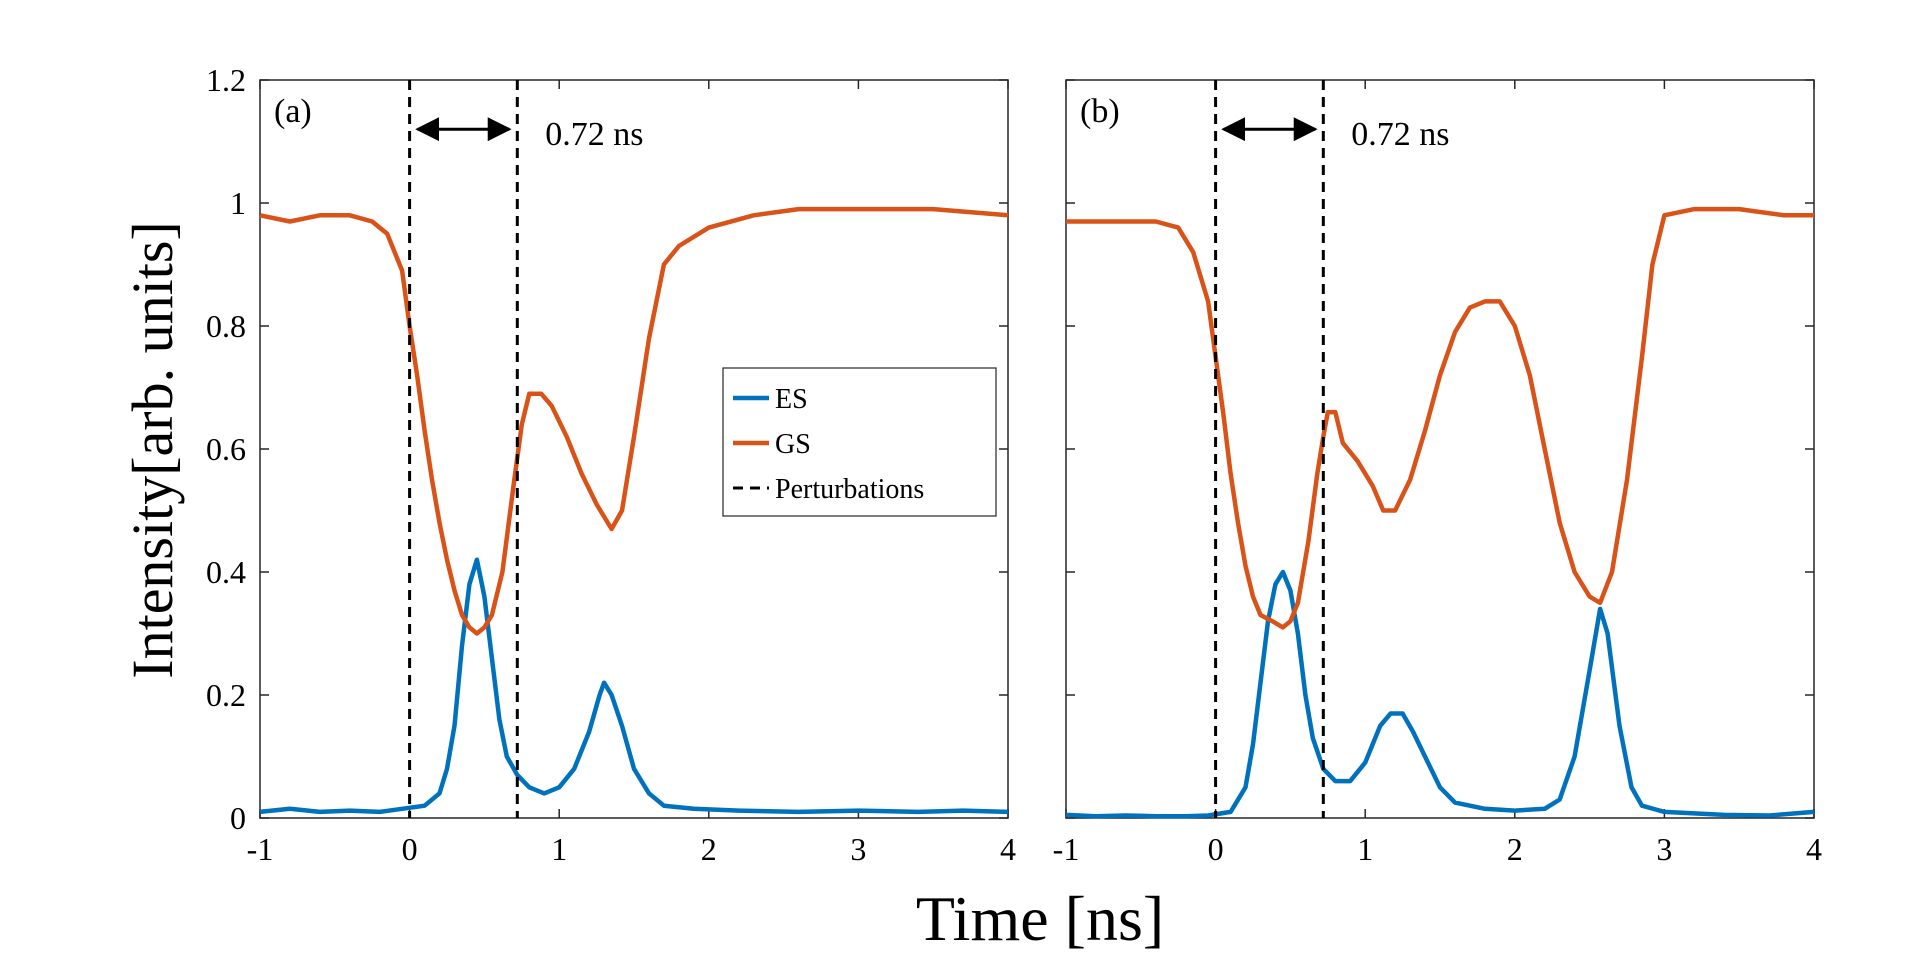 This screenshot has width=1920, height=963. What do you see at coordinates (152, 449) in the screenshot?
I see `y-axis-label: Intensity[arb. units]` at bounding box center [152, 449].